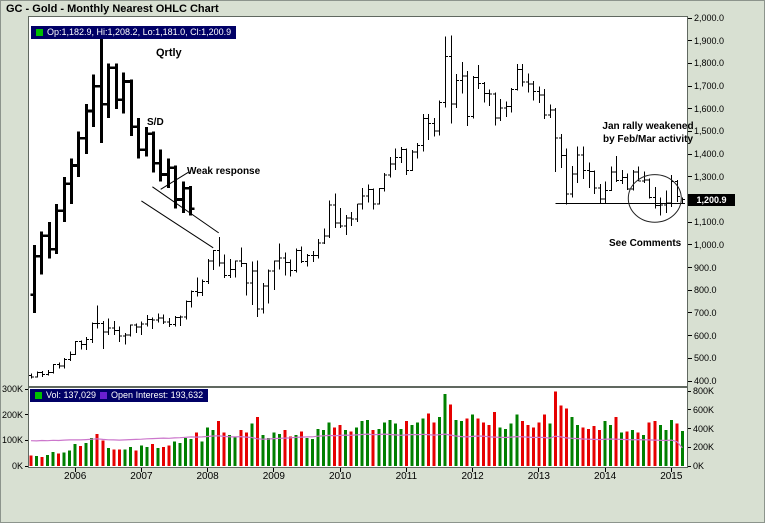 Image resolution: width=765 pixels, height=523 pixels. What do you see at coordinates (538, 476) in the screenshot?
I see `year-label: 2013` at bounding box center [538, 476].